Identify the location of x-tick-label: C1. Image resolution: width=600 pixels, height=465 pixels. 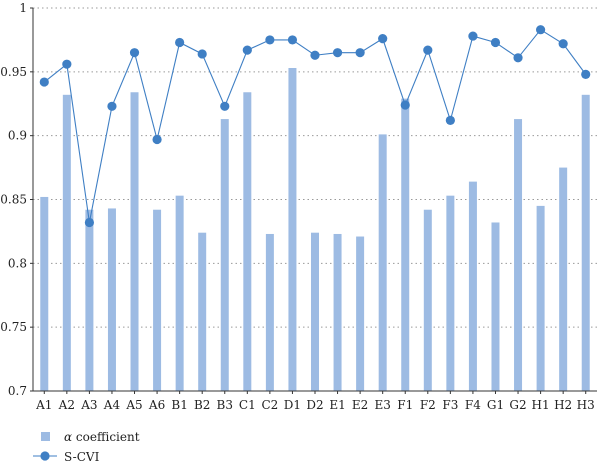
(247, 405).